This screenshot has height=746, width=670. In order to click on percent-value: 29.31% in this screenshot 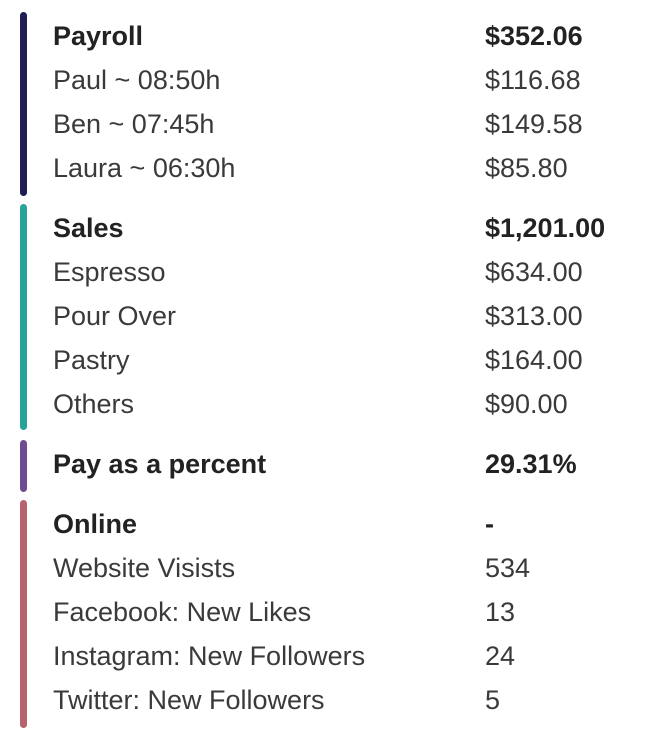, I will do `click(531, 464)`.